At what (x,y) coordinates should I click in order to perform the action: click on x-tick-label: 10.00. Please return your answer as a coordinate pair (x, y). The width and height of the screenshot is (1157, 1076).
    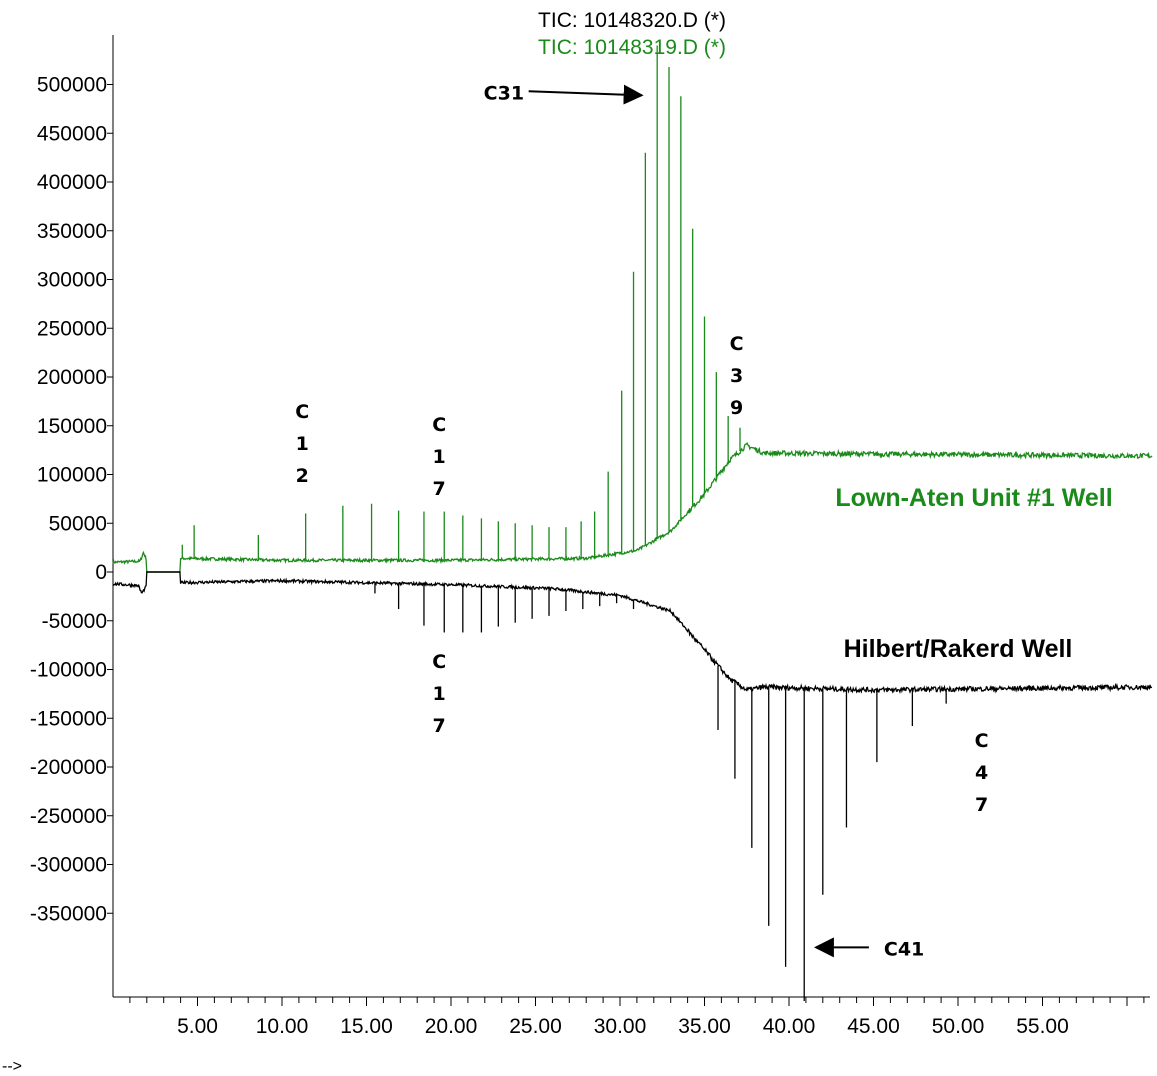
    Looking at the image, I should click on (282, 1026).